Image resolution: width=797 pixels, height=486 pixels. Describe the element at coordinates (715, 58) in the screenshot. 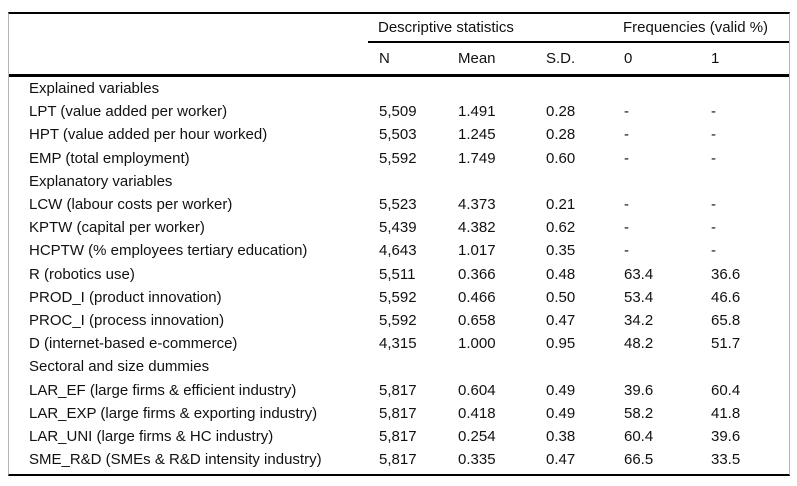

I see `column-header-freq1: 1` at that location.